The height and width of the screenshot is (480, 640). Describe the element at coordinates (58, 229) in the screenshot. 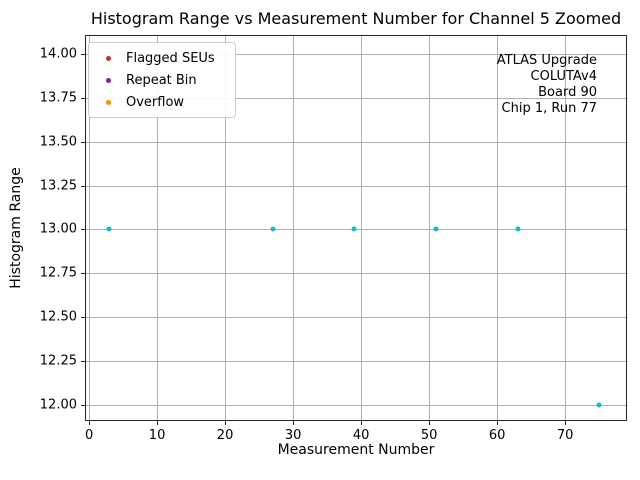

I see `y-tick-label: 13.00` at that location.